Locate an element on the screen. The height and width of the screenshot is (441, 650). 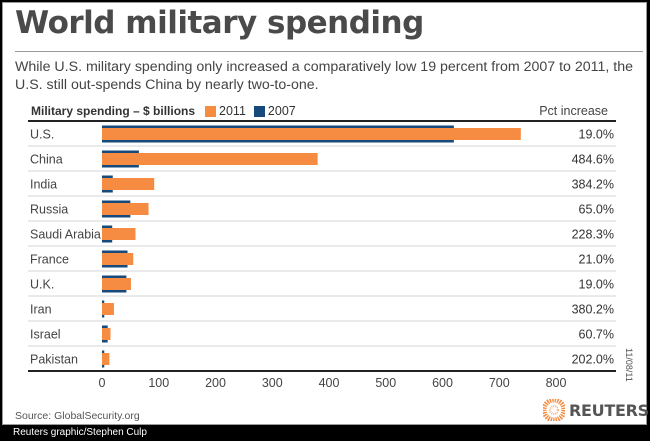
pct-increase-value: 60.7% is located at coordinates (596, 335).